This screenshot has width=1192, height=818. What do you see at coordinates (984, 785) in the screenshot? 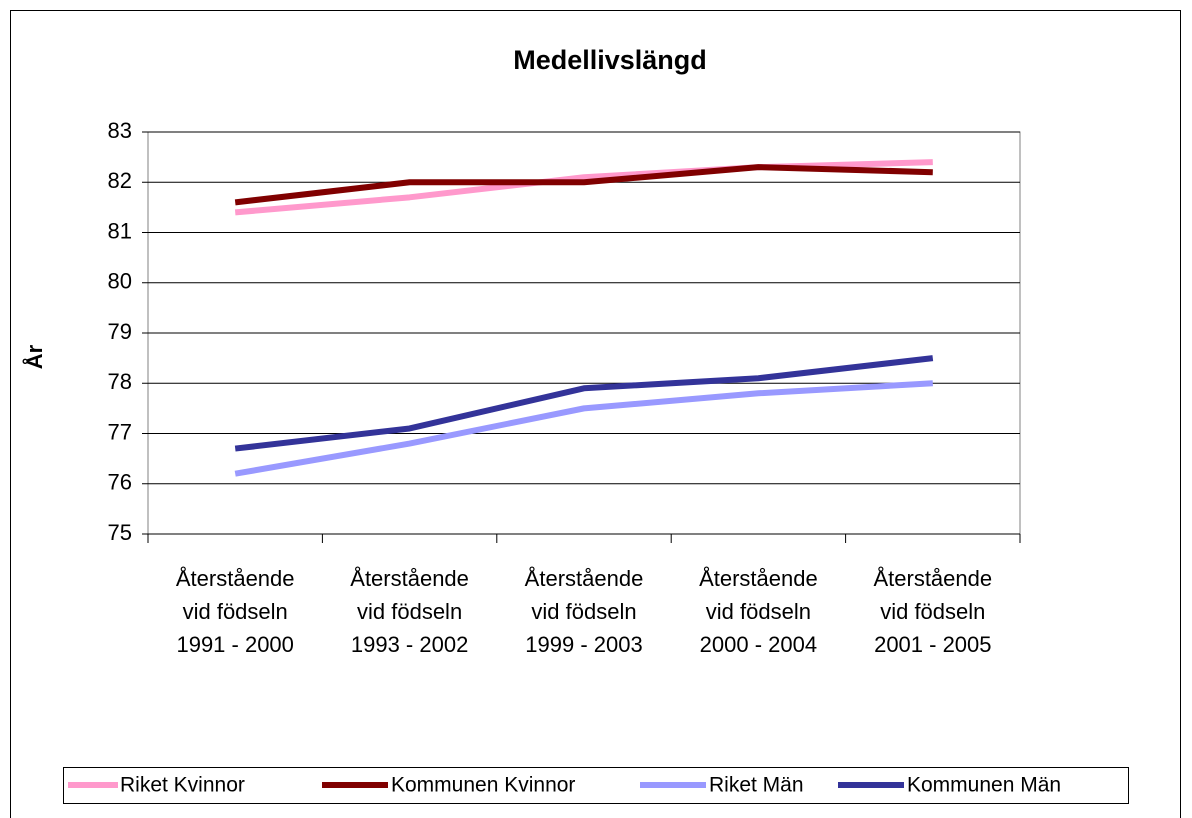
I see `legend-label: Kommunen Män` at bounding box center [984, 785].